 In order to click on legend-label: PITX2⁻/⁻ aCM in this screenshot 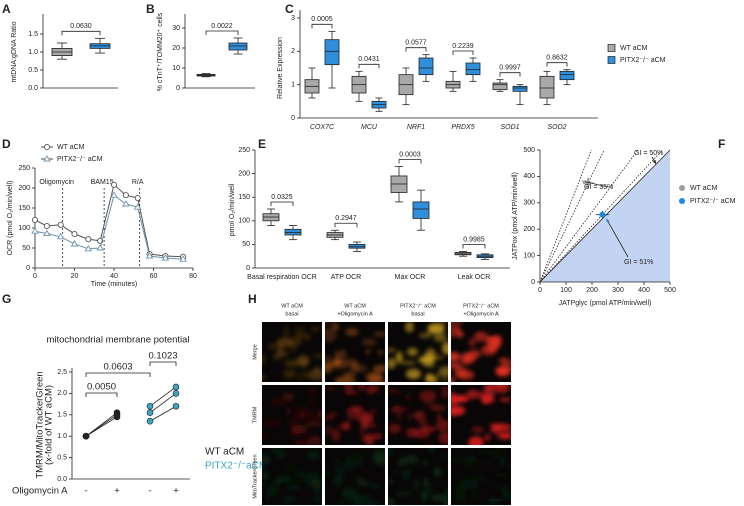, I will do `click(713, 201)`.